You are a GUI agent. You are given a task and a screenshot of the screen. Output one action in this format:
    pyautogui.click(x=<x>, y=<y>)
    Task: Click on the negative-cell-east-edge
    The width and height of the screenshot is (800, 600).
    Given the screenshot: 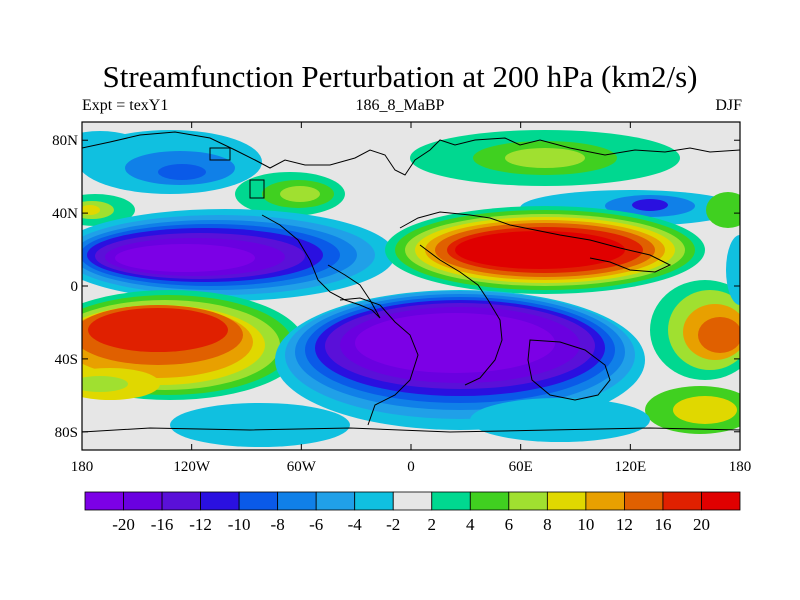 What is the action you would take?
    pyautogui.click(x=733, y=270)
    